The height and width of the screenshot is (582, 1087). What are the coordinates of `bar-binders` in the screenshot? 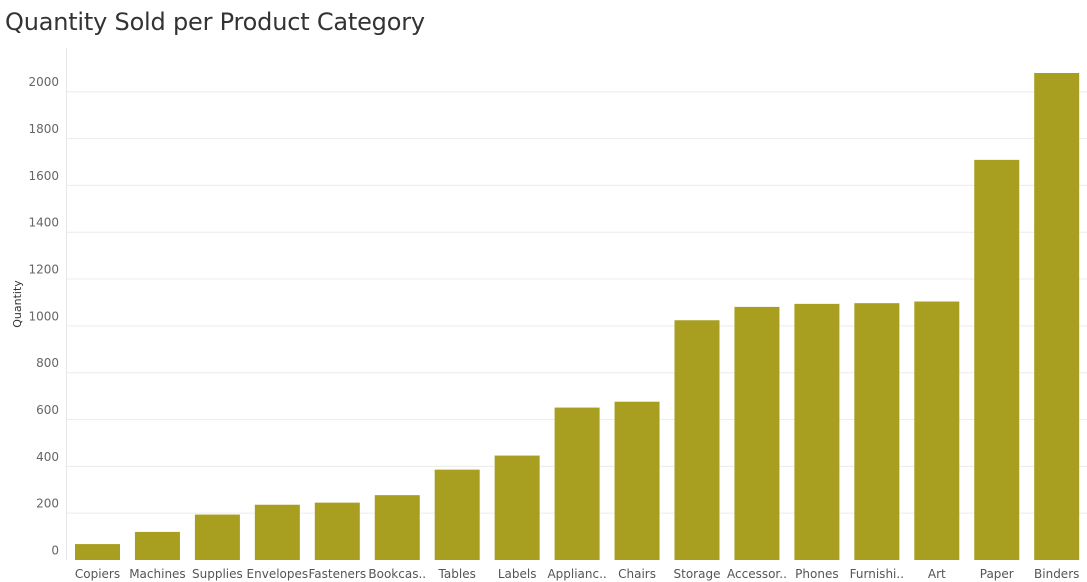 It's located at (1057, 316).